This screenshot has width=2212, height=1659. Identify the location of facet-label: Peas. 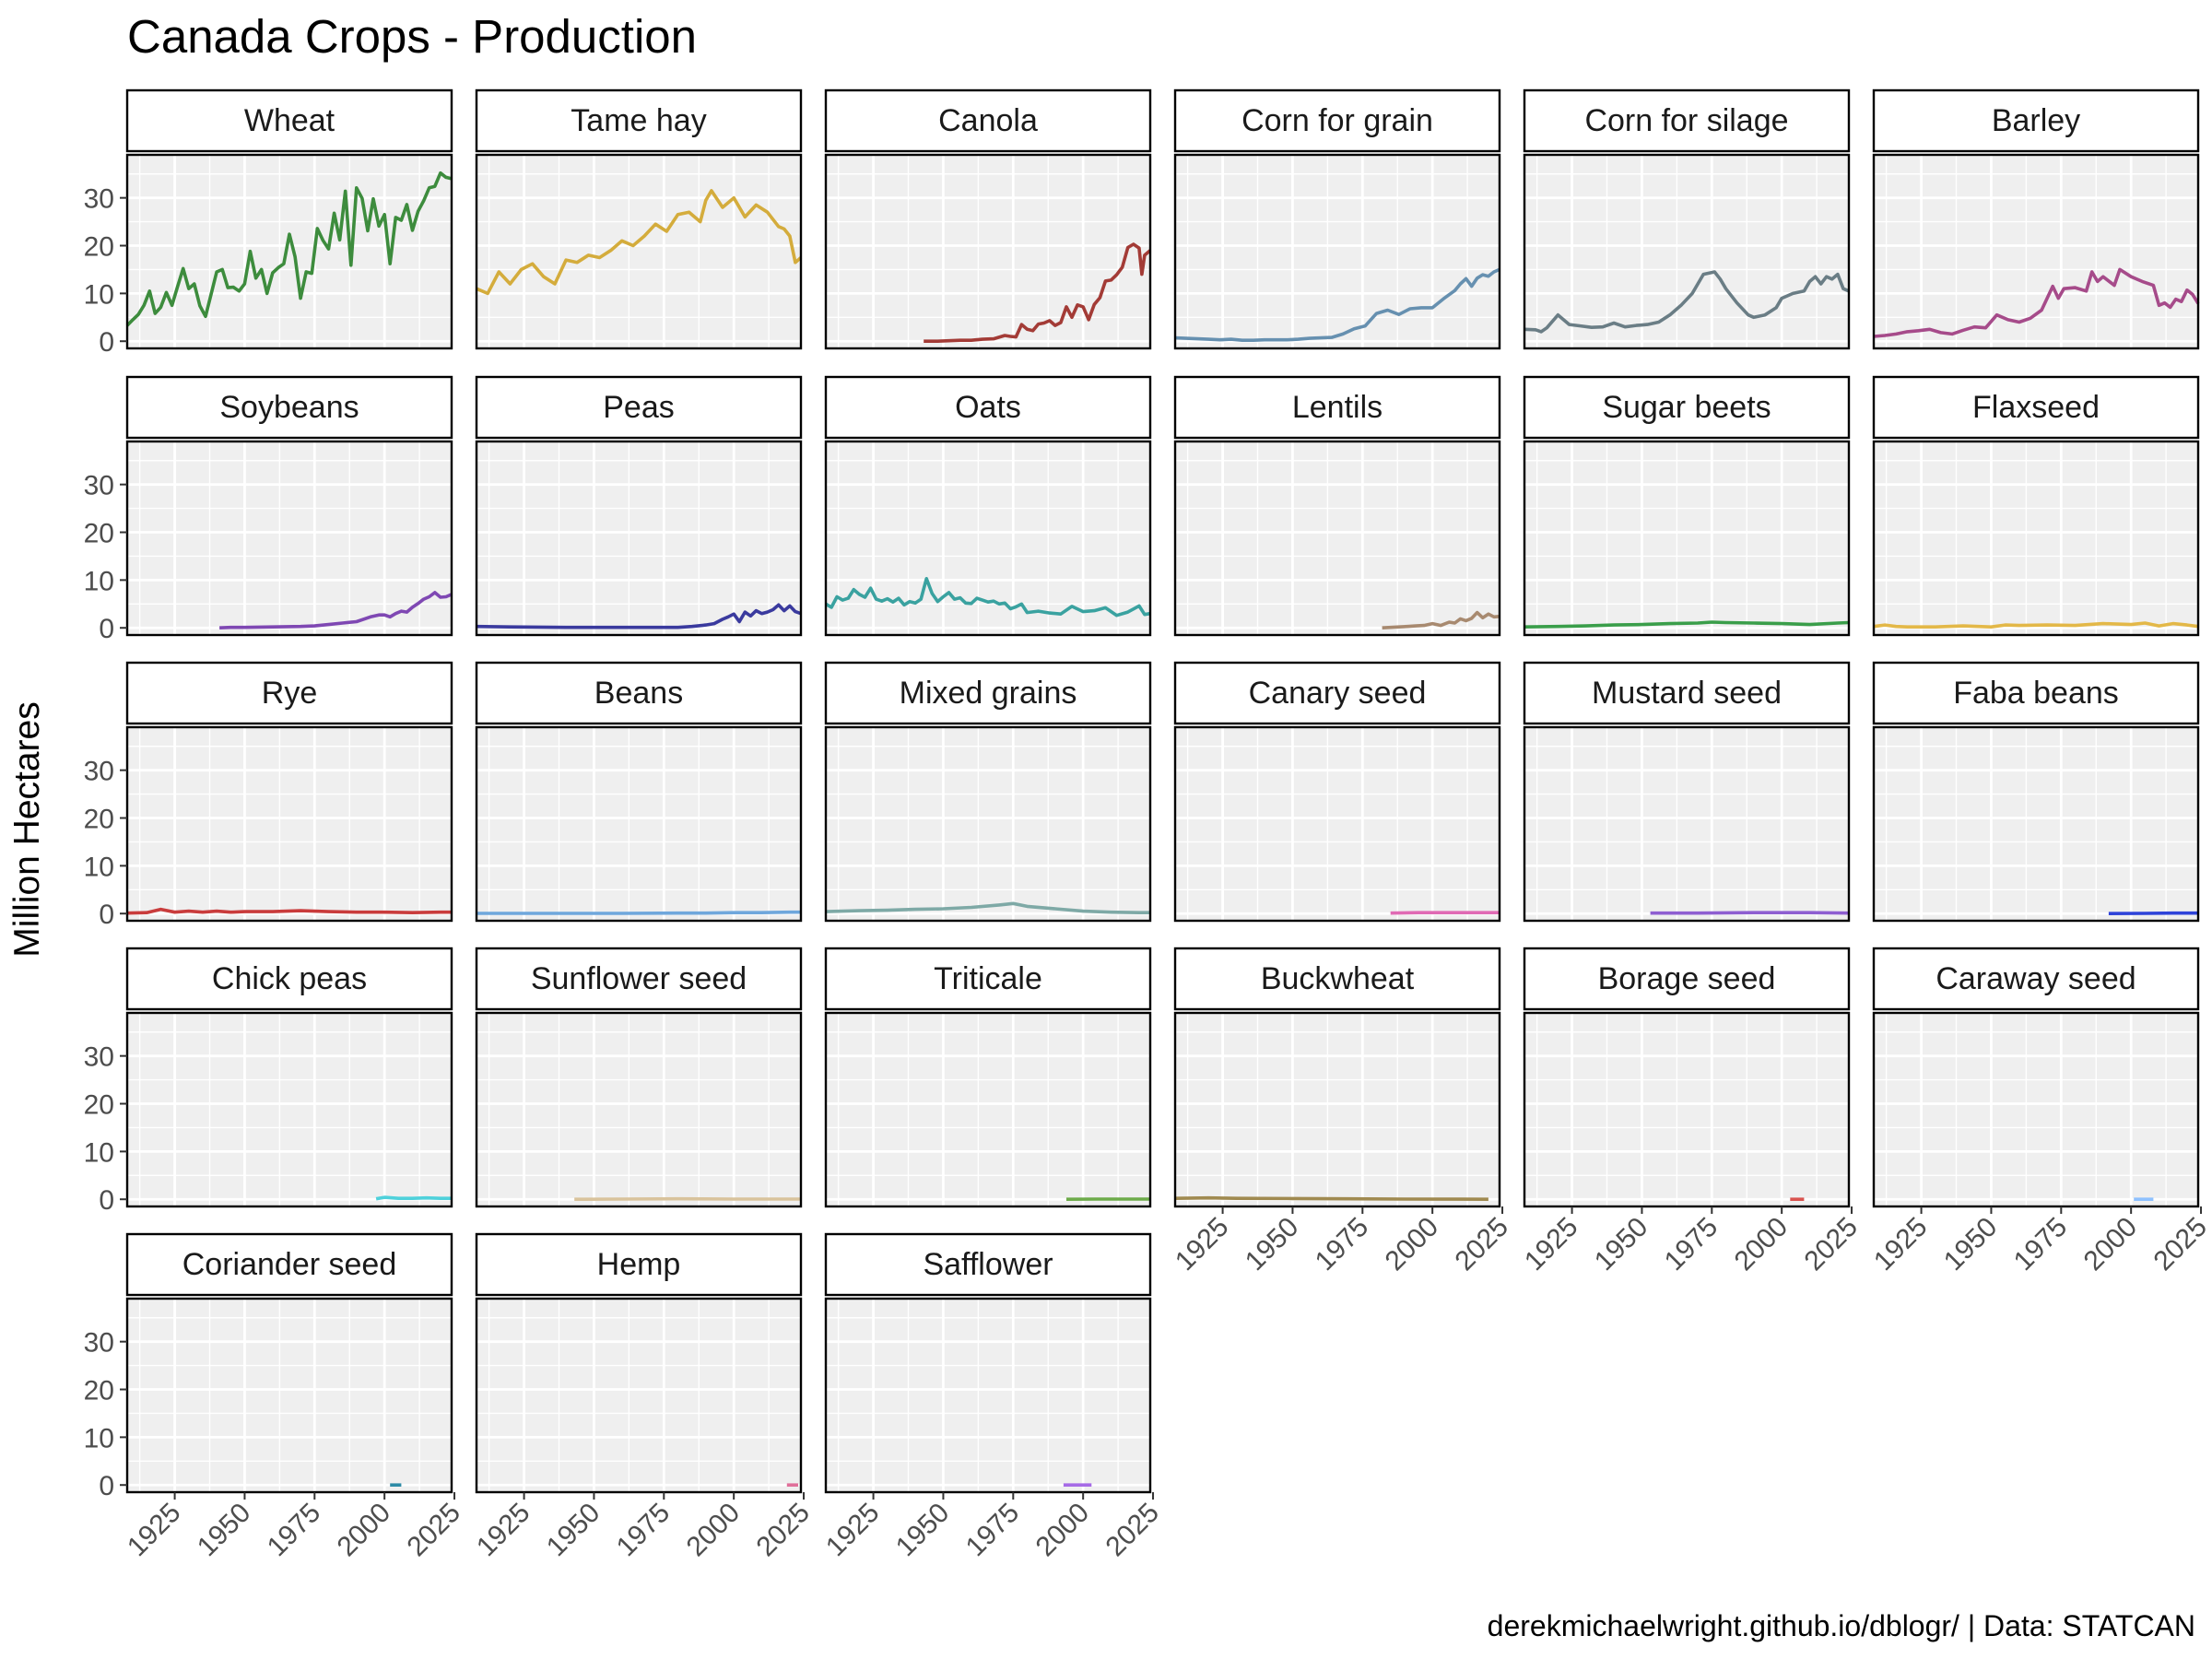
(639, 407).